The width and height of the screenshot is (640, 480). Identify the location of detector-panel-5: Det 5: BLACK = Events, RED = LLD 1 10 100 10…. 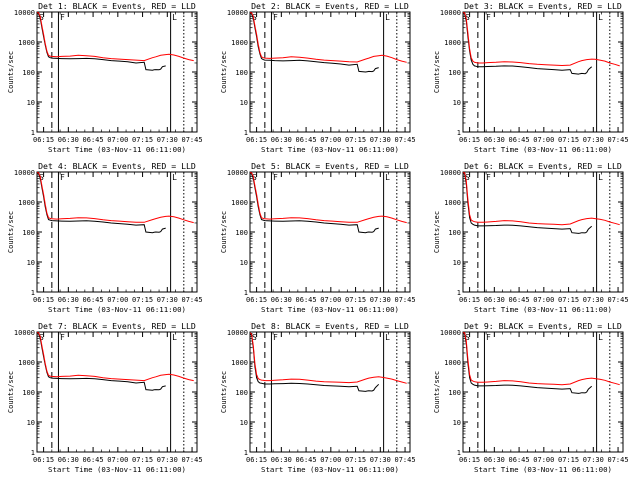
(318, 237).